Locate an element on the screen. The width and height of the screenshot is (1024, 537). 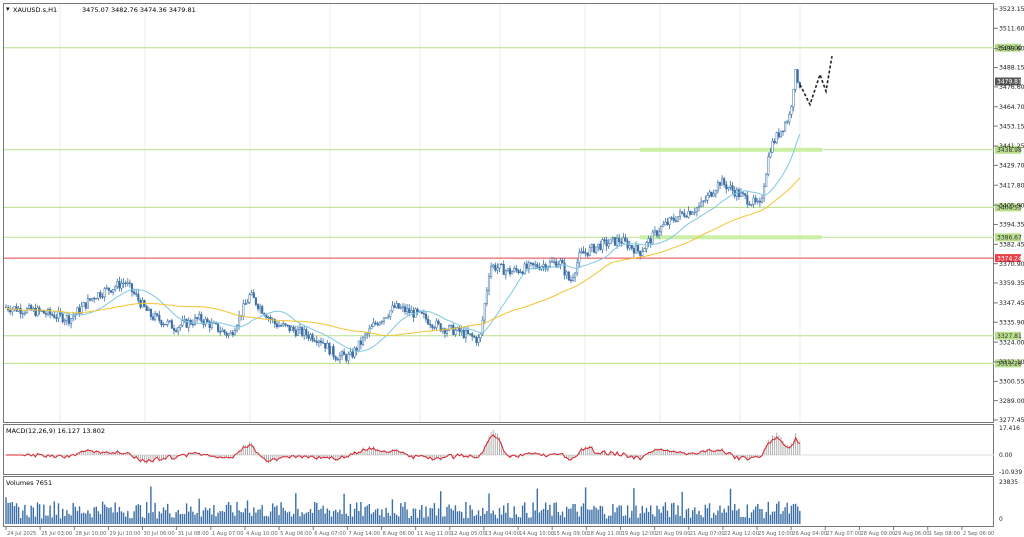
level-price-label: 3500.00 is located at coordinates (1009, 48).